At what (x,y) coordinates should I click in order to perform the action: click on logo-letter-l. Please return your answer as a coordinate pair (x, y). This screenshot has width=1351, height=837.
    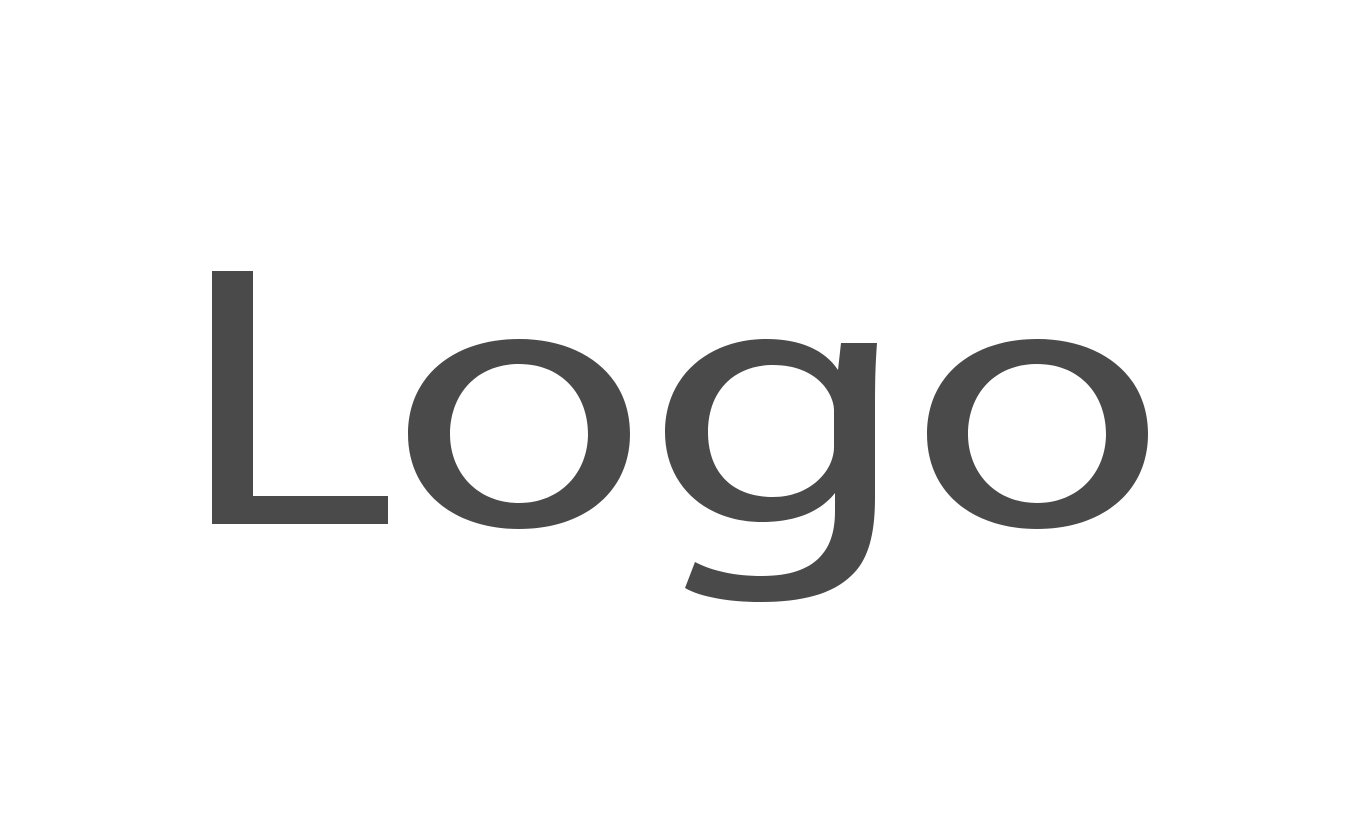
    Looking at the image, I should click on (300, 397).